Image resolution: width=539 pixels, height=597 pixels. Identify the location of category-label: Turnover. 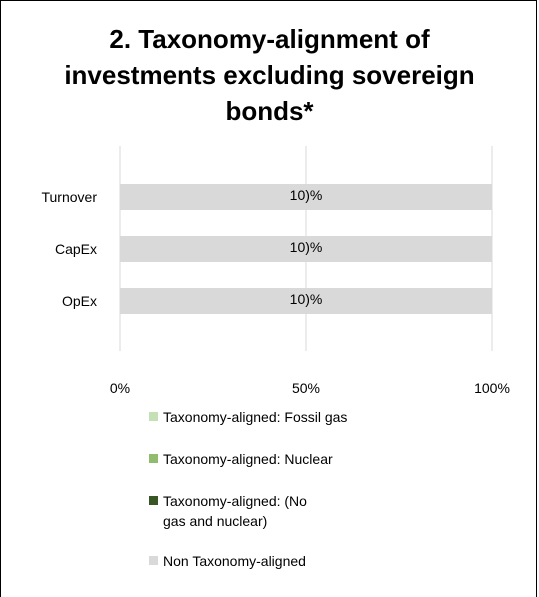
(69, 197).